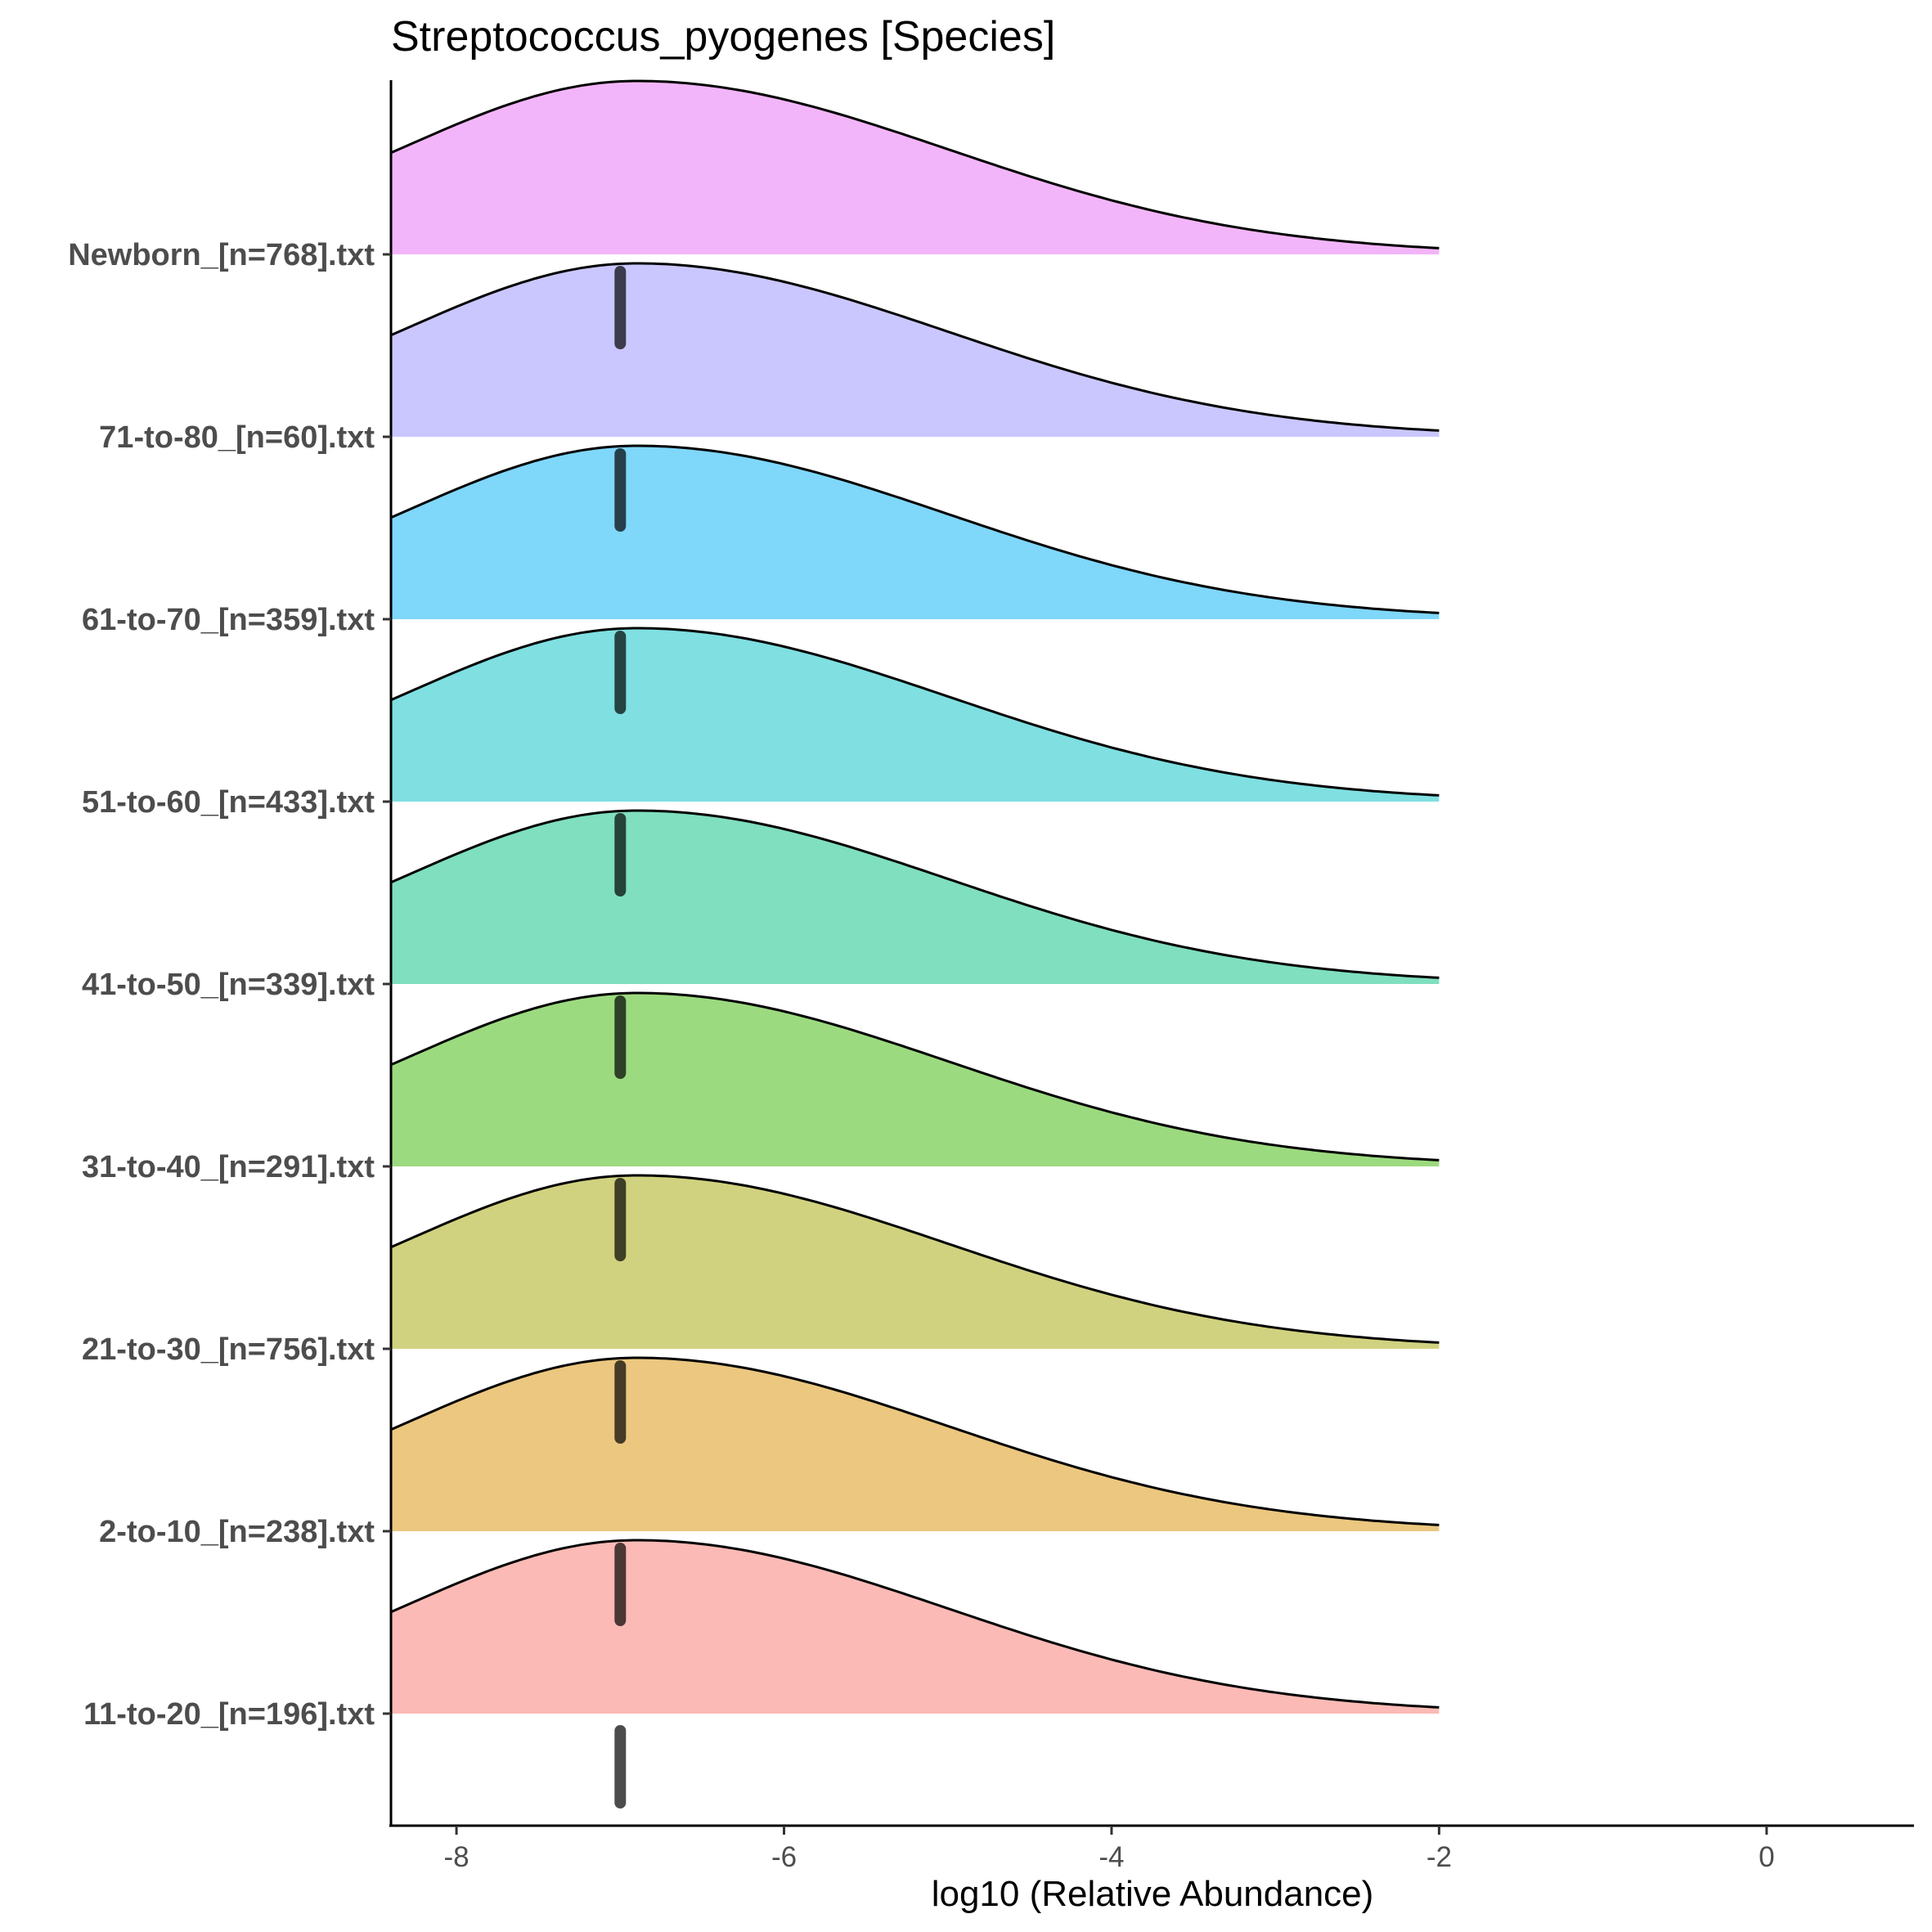 This screenshot has height=1932, width=1932. Describe the element at coordinates (1153, 1894) in the screenshot. I see `x-axis-label: log10 (Relative Abundance)` at that location.